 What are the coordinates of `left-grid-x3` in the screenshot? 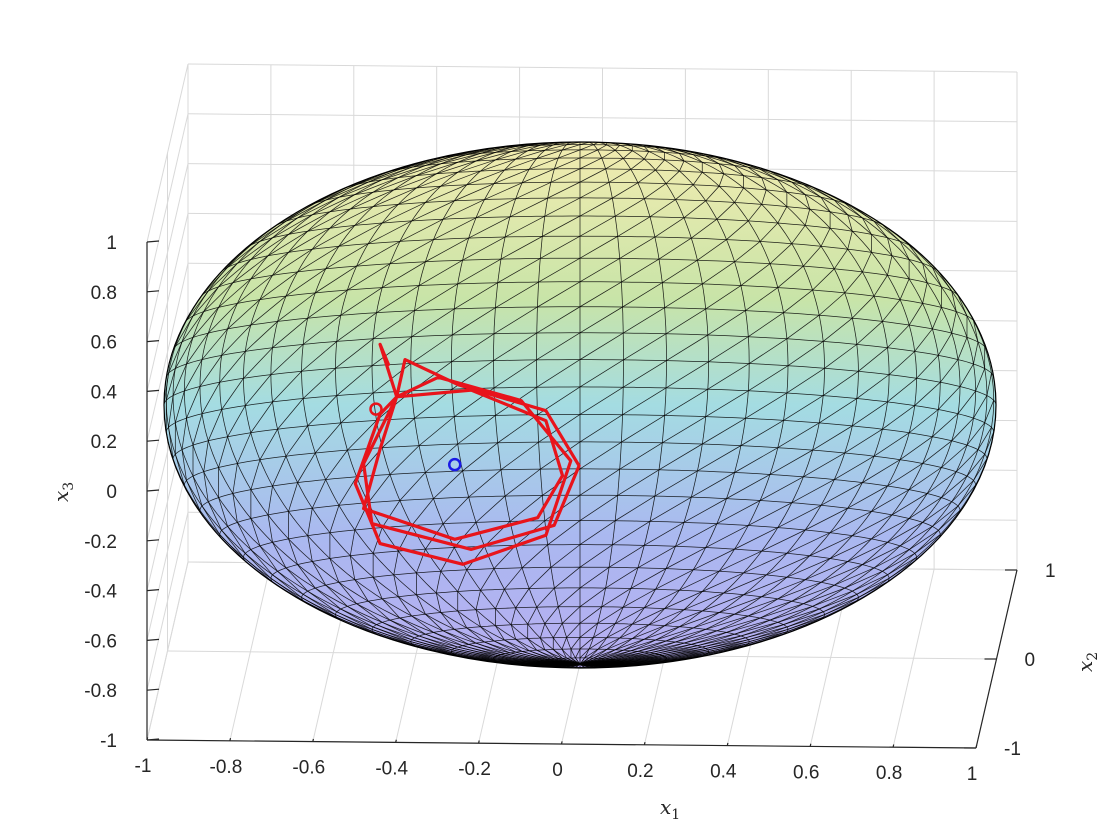 It's located at (167, 302).